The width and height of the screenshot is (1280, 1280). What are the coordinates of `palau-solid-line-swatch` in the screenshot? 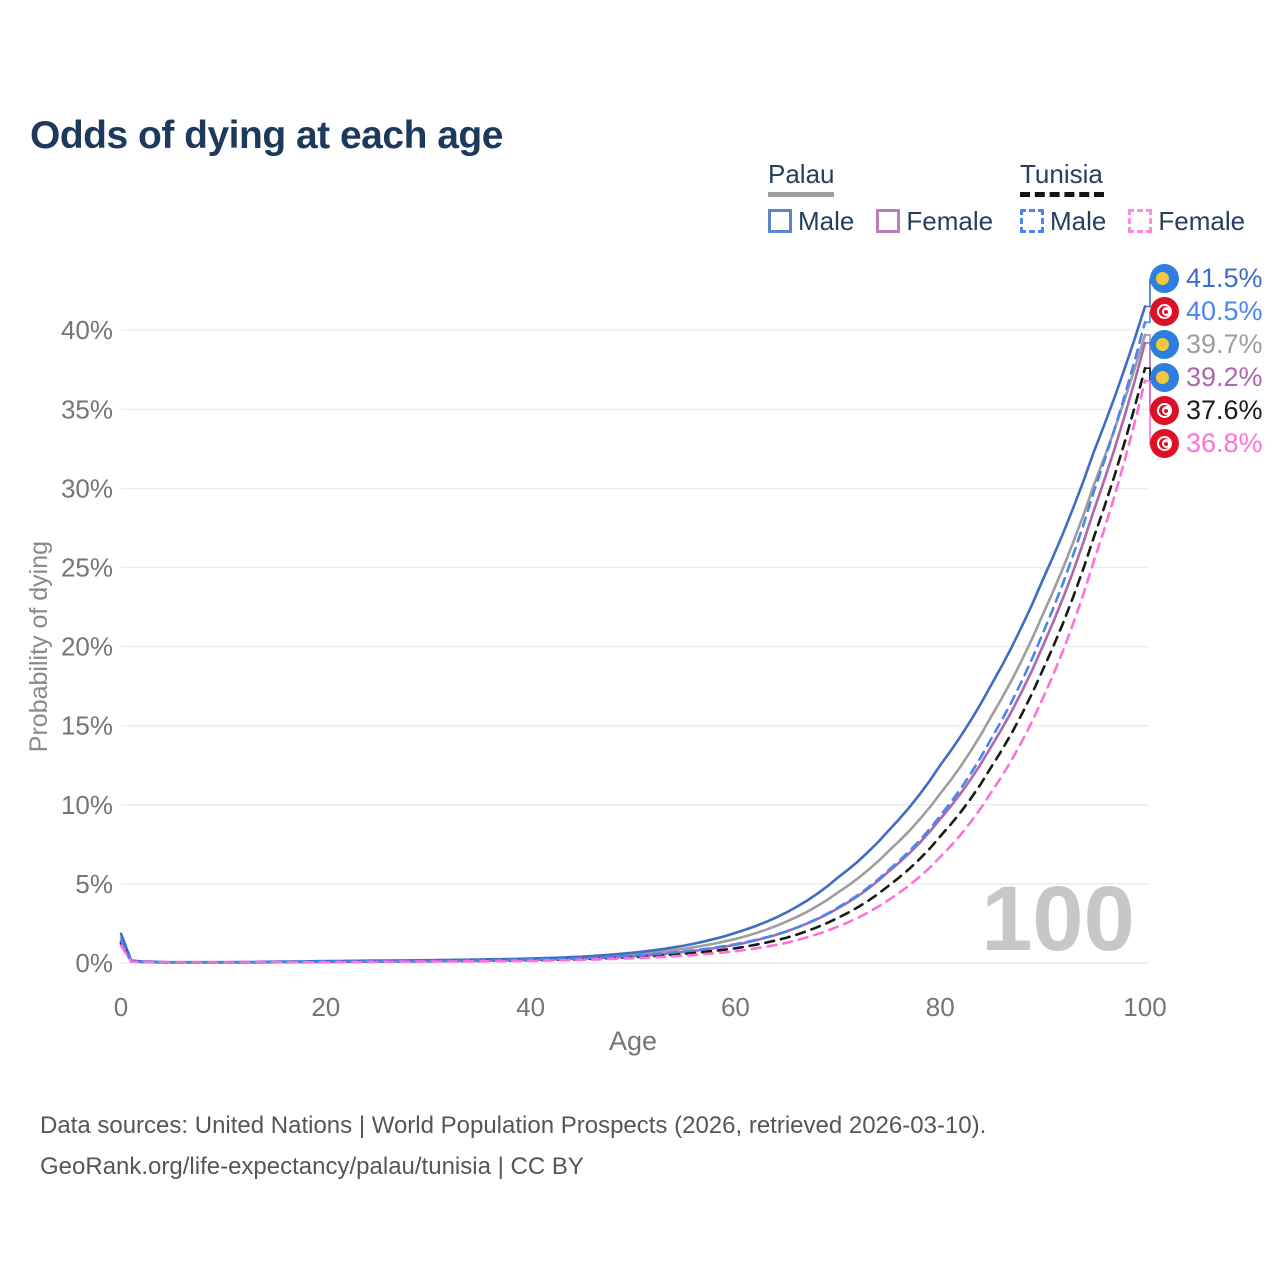 It's located at (801, 194).